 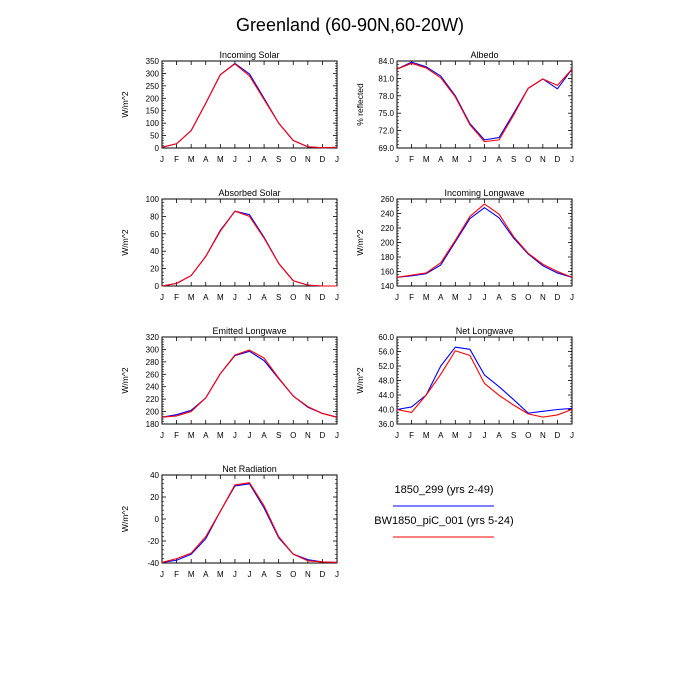 What do you see at coordinates (153, 399) in the screenshot?
I see `y-tick-label: 220` at bounding box center [153, 399].